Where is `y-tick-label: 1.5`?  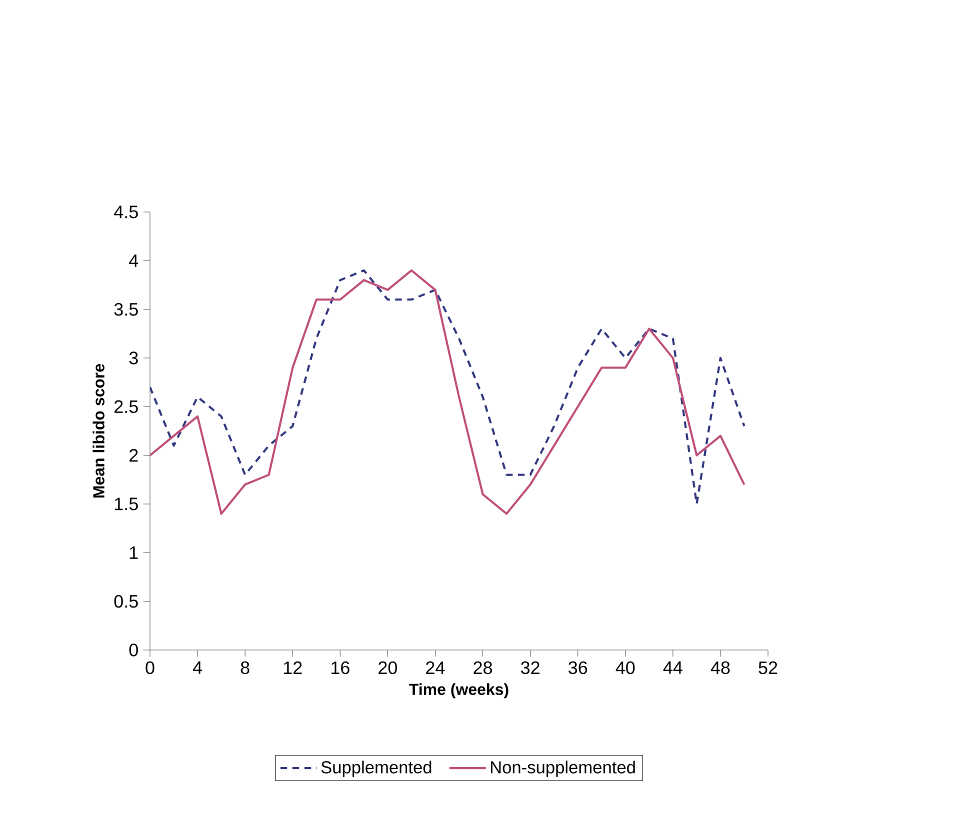 y-tick-label: 1.5 is located at coordinates (126, 504).